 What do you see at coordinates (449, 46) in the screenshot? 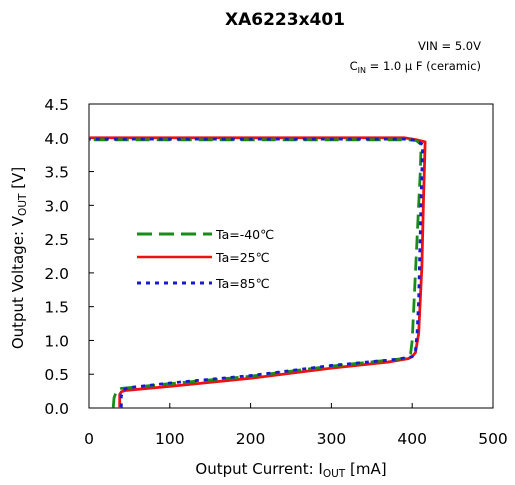
I see `condition-vin: VIN = 5.0V` at bounding box center [449, 46].